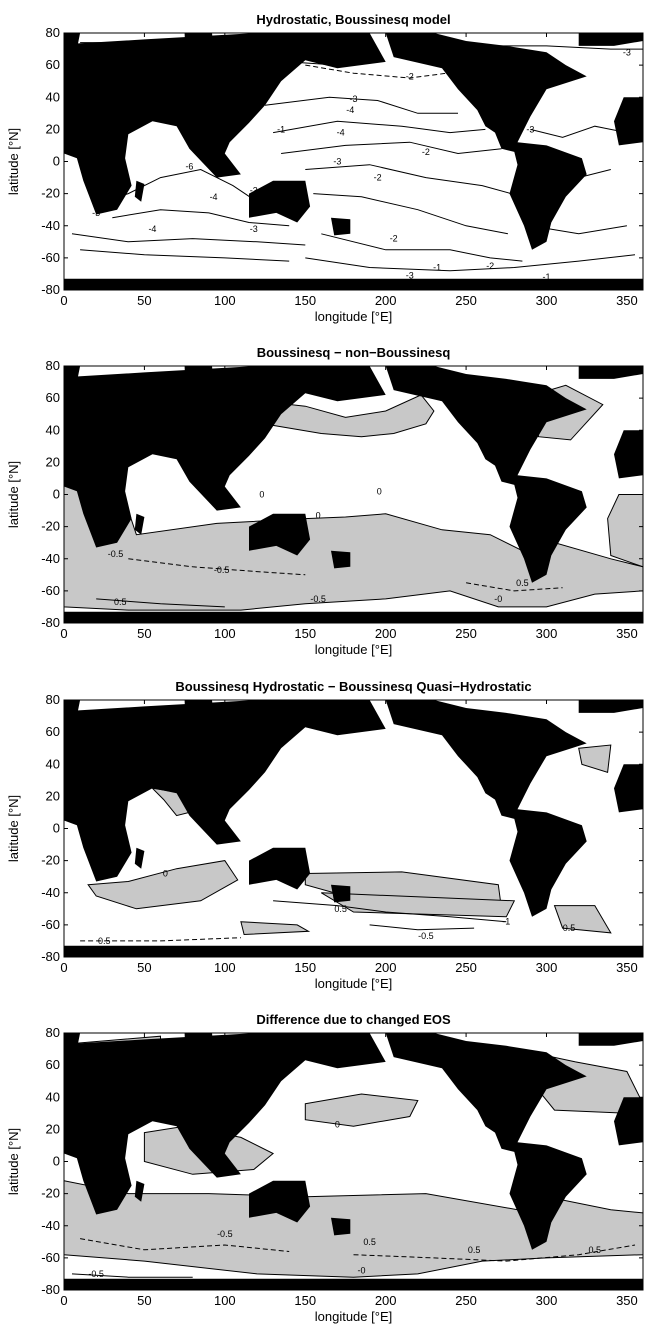  Describe the element at coordinates (50, 526) in the screenshot. I see `y-tick-label: -20` at that location.